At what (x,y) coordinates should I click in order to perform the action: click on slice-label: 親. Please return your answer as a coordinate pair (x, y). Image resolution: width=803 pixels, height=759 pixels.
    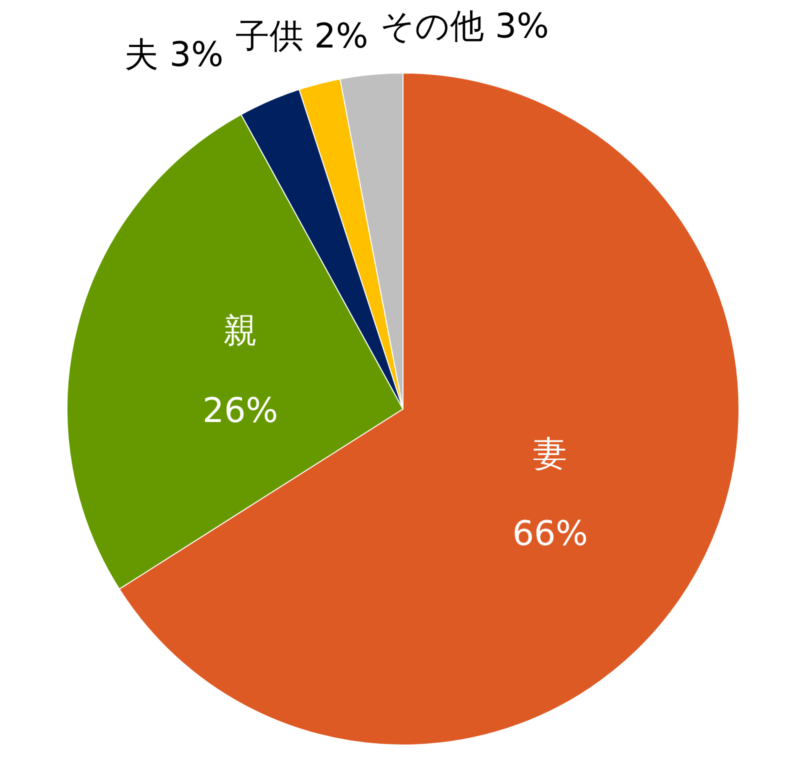
    Looking at the image, I should click on (240, 331).